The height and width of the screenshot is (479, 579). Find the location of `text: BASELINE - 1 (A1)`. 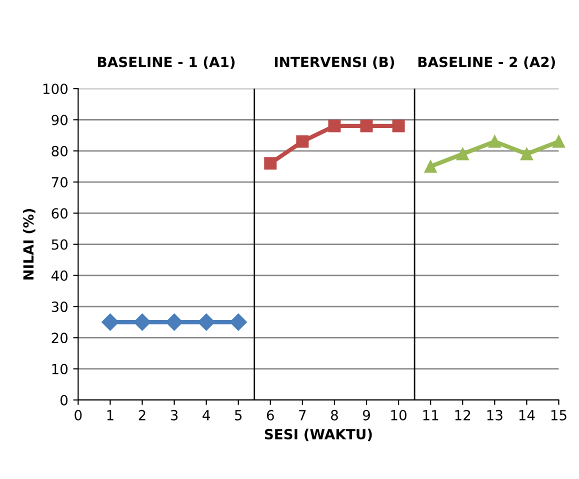

text: BASELINE - 1 (A1) is located at coordinates (166, 62).